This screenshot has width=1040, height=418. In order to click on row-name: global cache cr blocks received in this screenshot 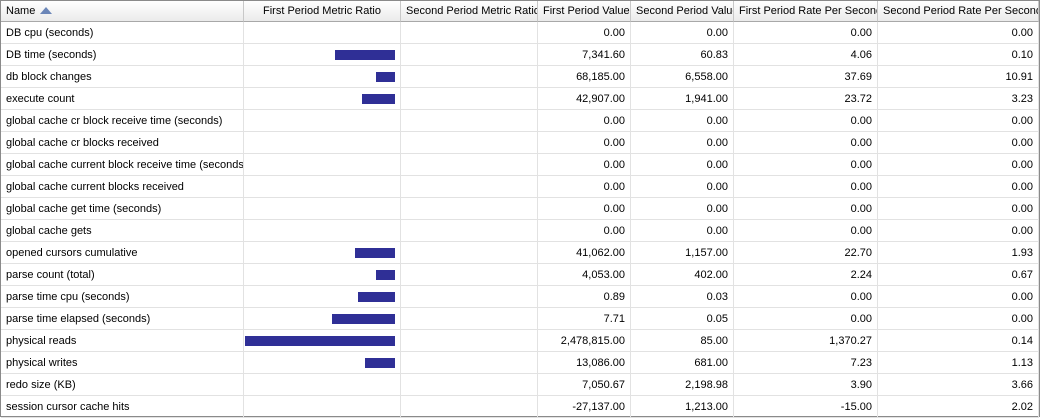, I will do `click(122, 143)`.